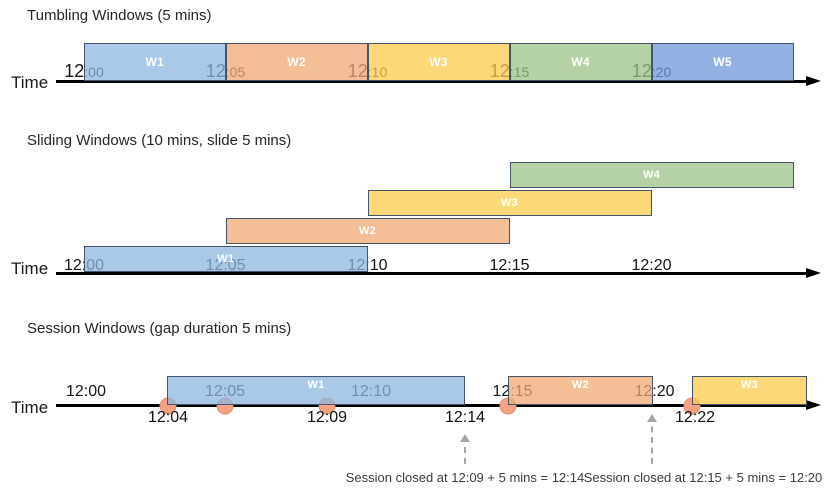 This screenshot has width=829, height=498. Describe the element at coordinates (465, 477) in the screenshot. I see `session-note: Session closed at 12:09 + 5 mins = 12:14` at that location.